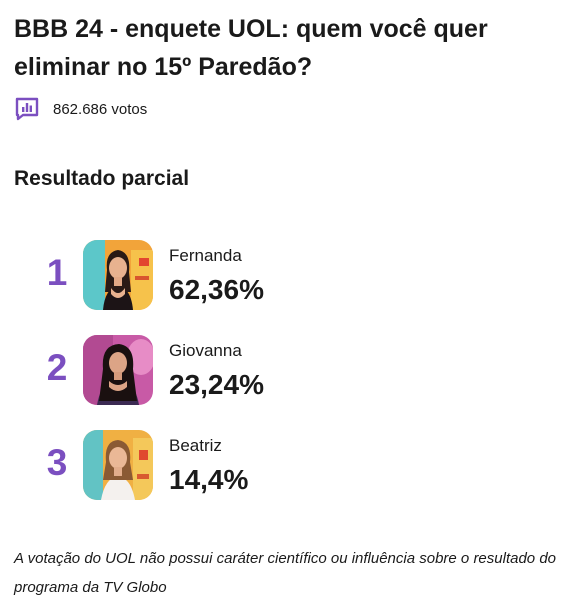 Image resolution: width=567 pixels, height=615 pixels. What do you see at coordinates (102, 178) in the screenshot?
I see `partial-result-heading: Resultado parcial` at bounding box center [102, 178].